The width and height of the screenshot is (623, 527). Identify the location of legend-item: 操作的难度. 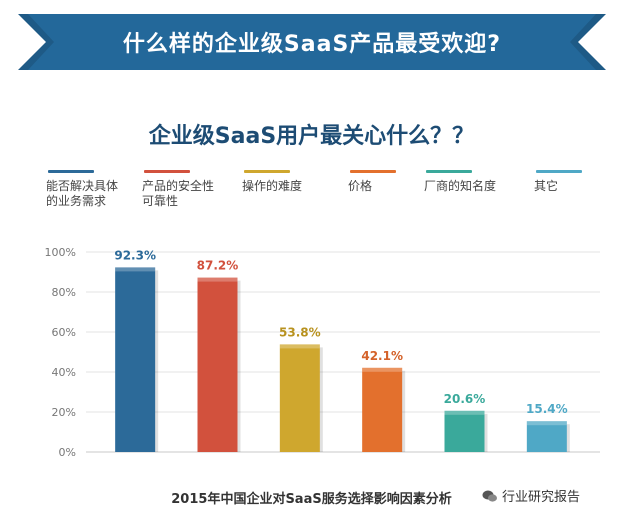
(292, 182).